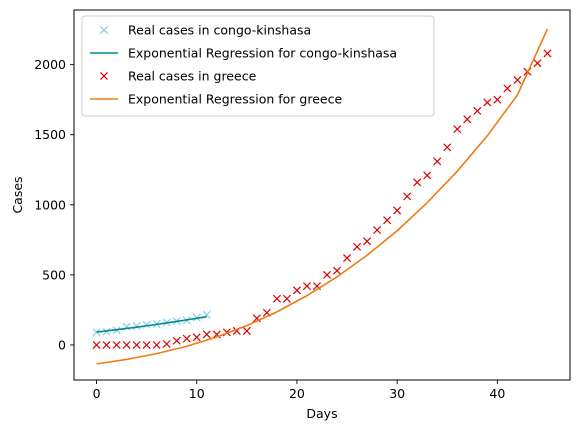 The image size is (580, 432). I want to click on x-axis-label: Days, so click(321, 413).